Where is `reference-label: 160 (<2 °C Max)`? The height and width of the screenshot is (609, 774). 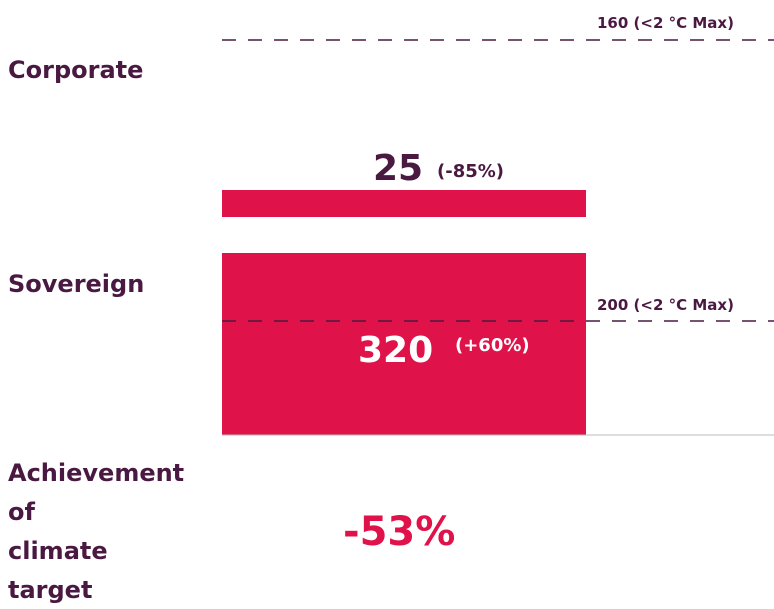 reference-label: 160 (<2 °C Max) is located at coordinates (665, 23).